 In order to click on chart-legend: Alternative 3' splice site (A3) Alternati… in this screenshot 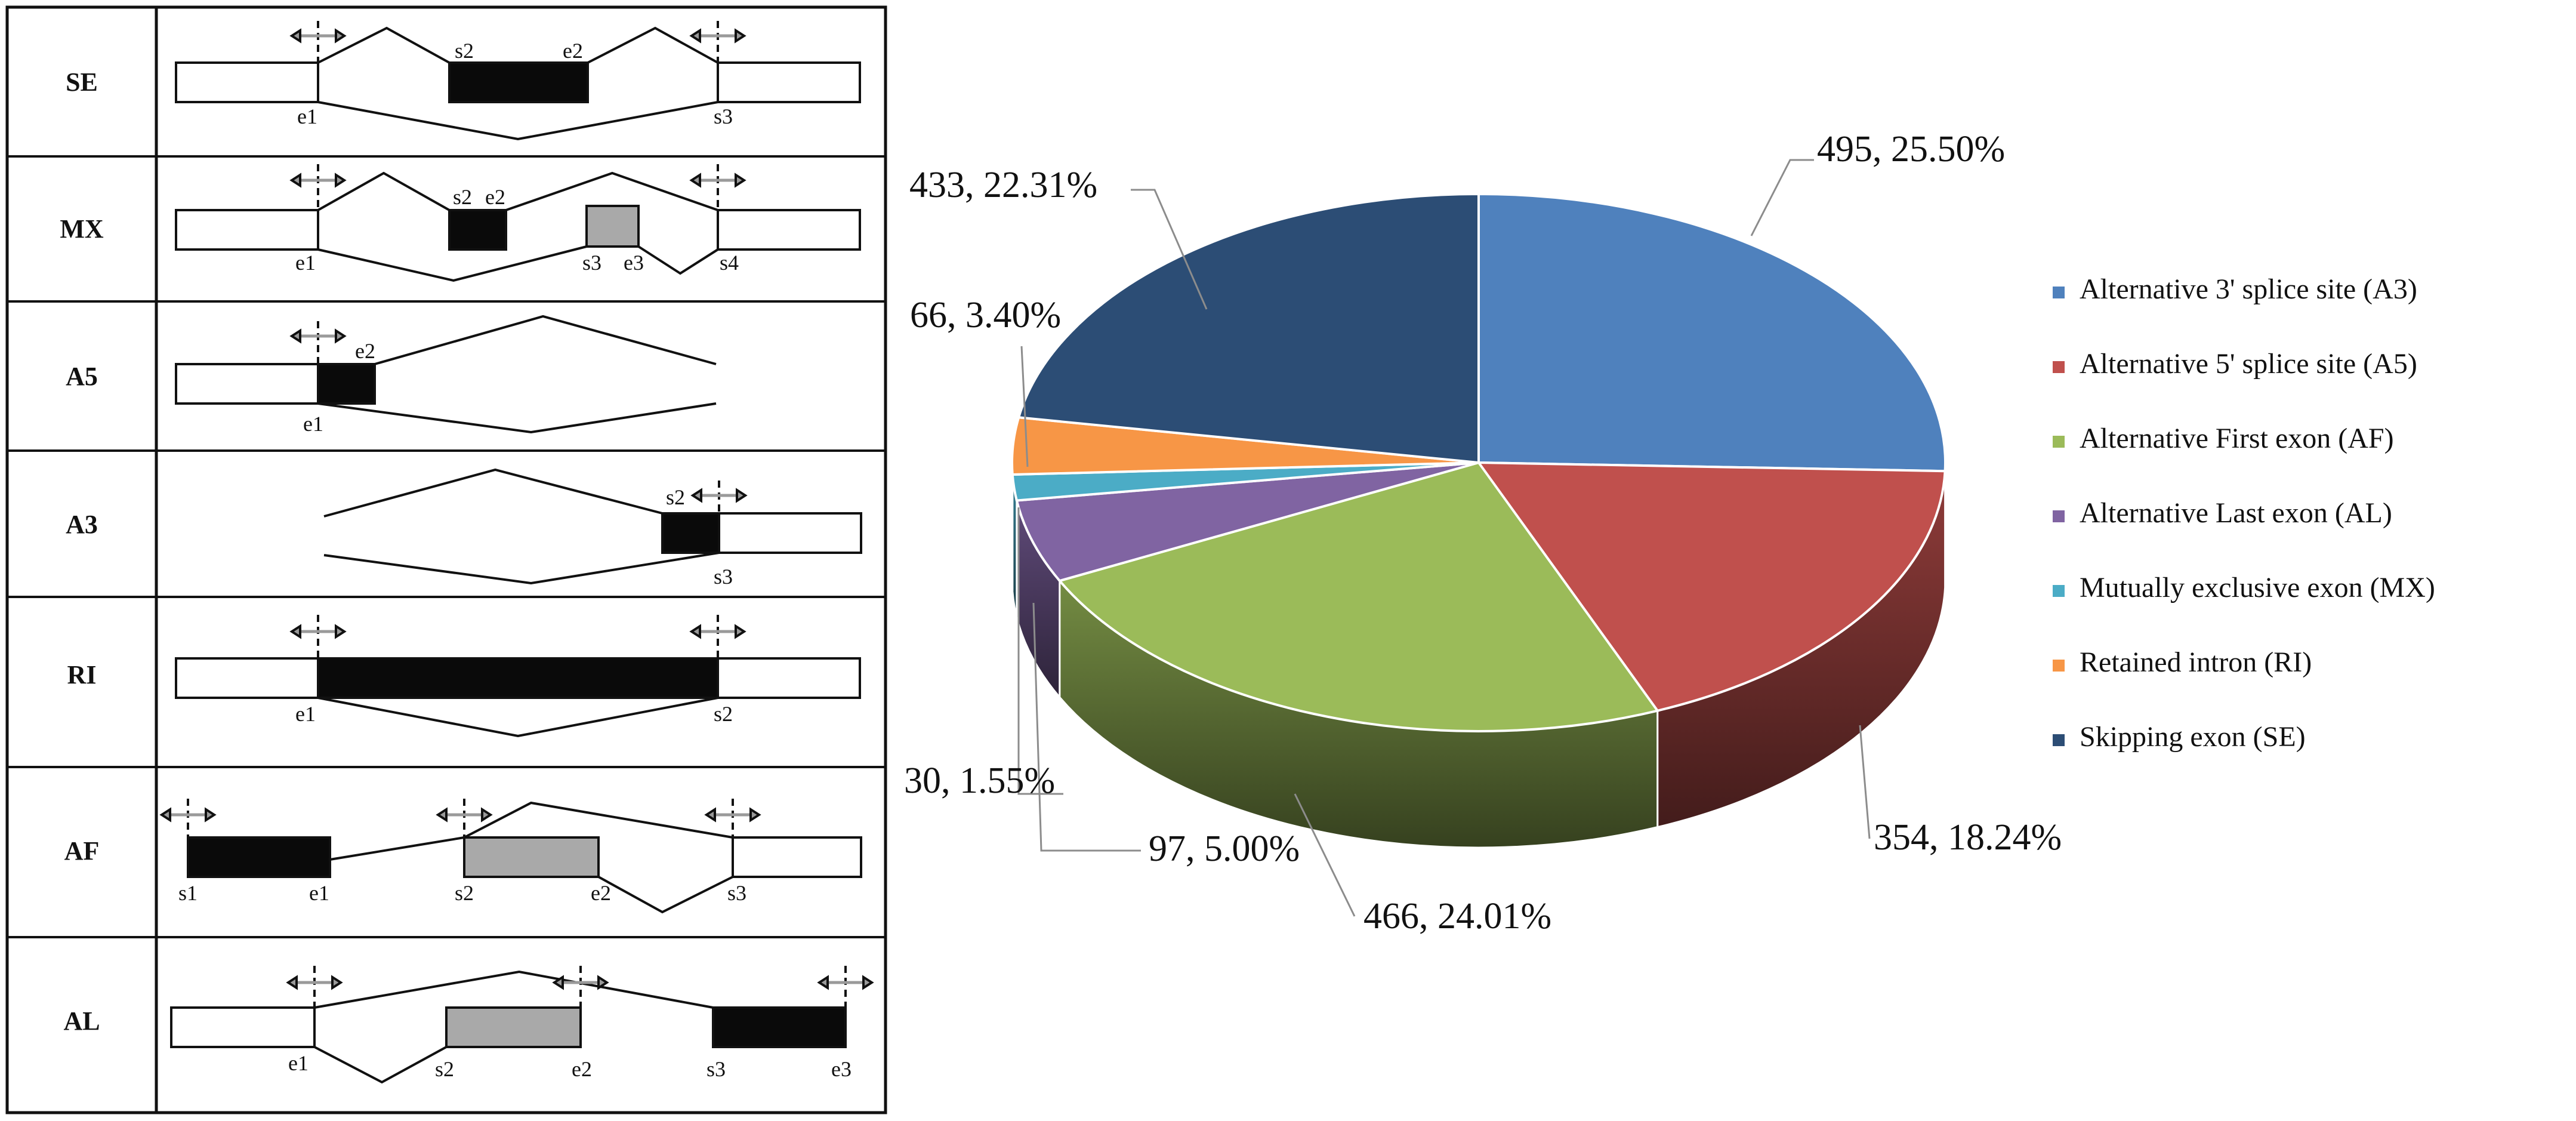, I will do `click(2244, 513)`.